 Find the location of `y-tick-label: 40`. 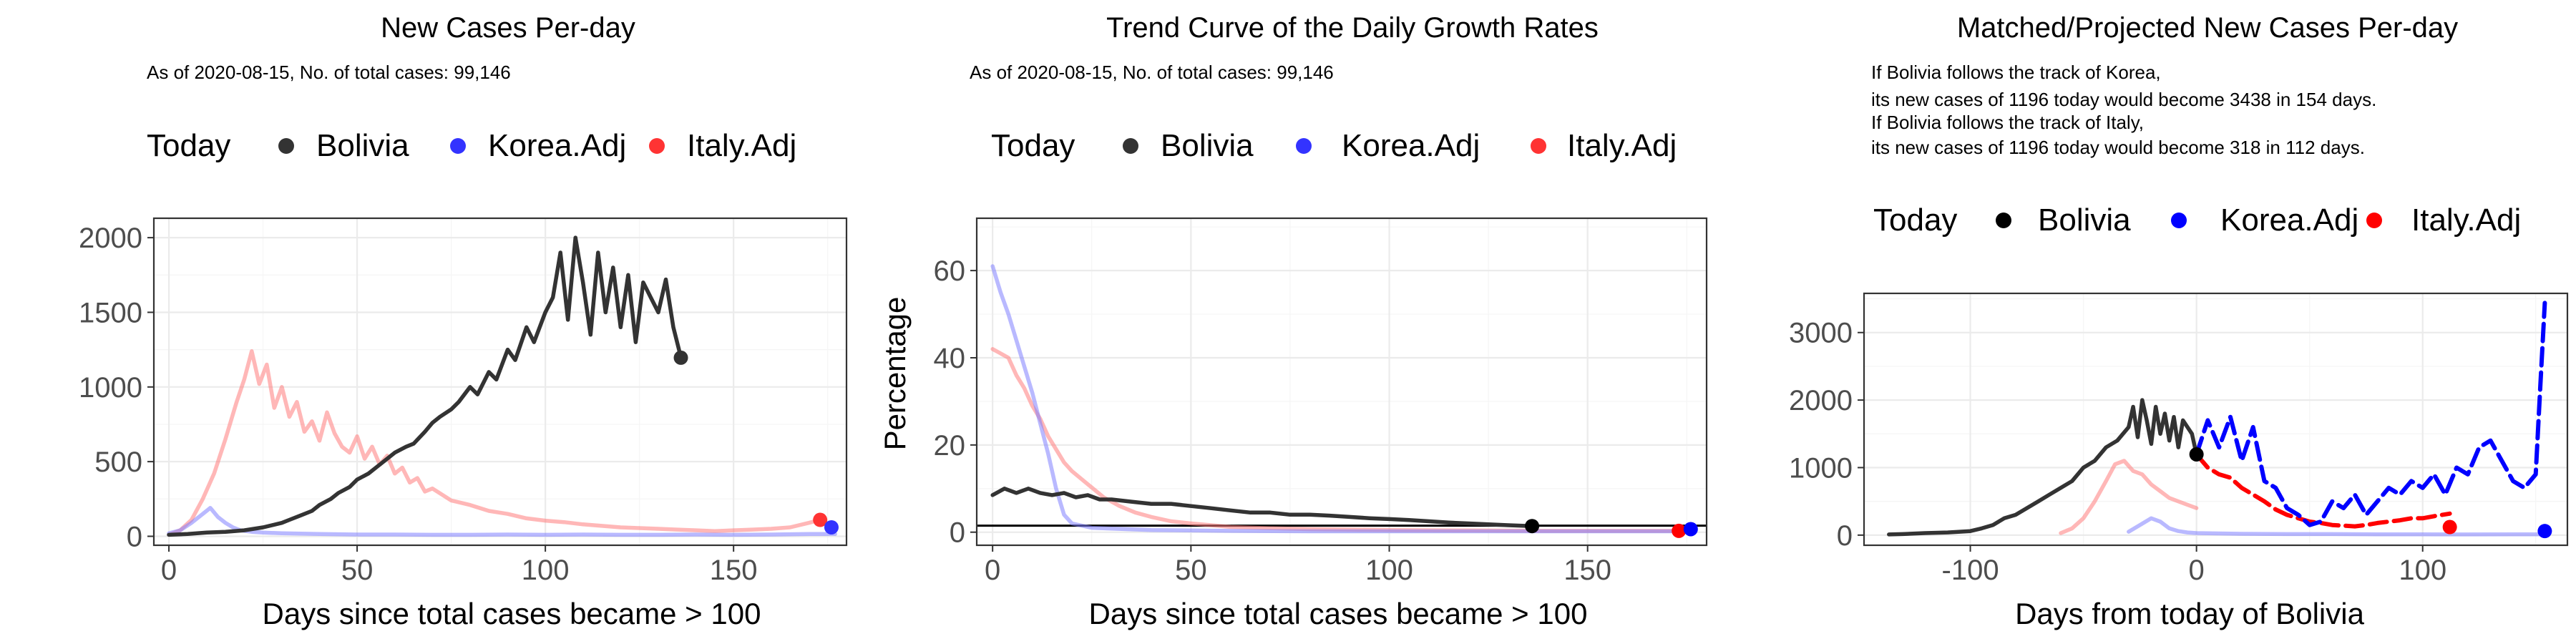

y-tick-label: 40 is located at coordinates (950, 358).